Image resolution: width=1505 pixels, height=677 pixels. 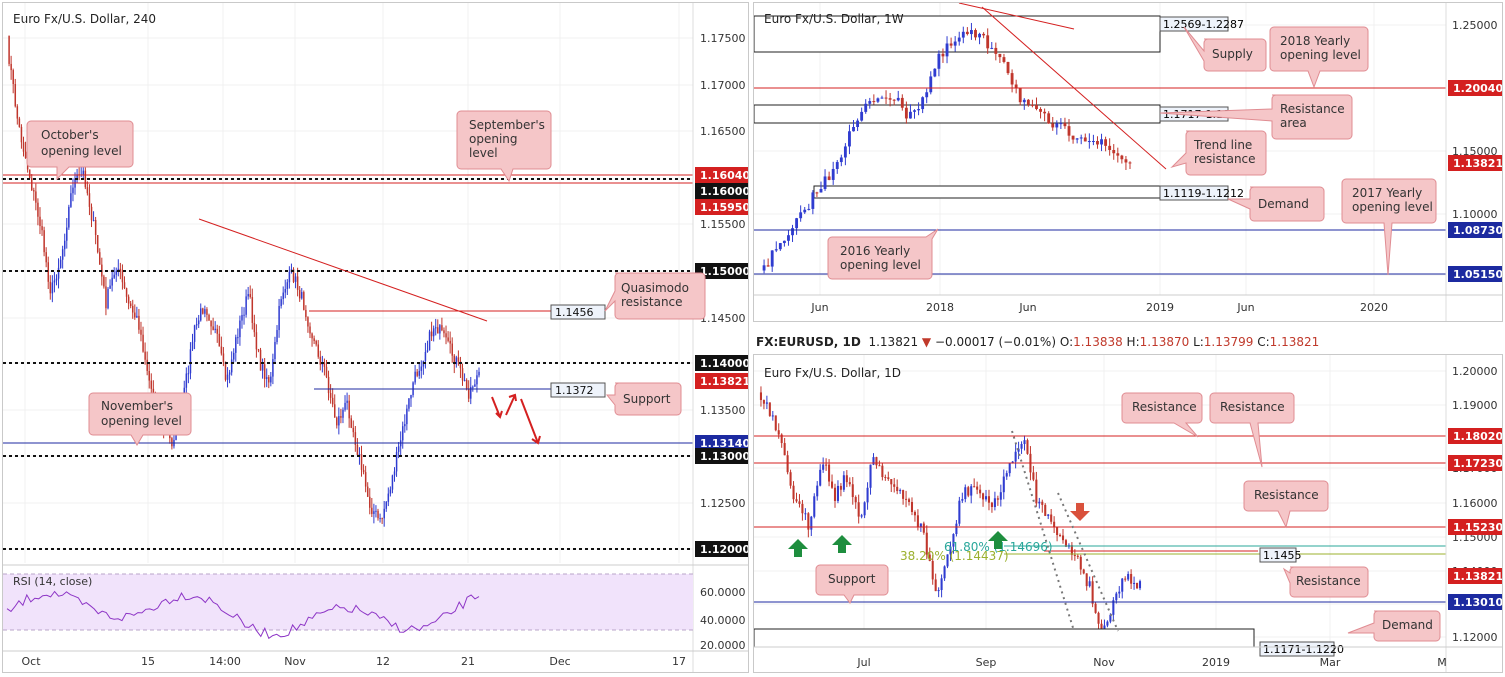 What do you see at coordinates (1477, 163) in the screenshot?
I see `price-tag-label: 1.13821` at bounding box center [1477, 163].